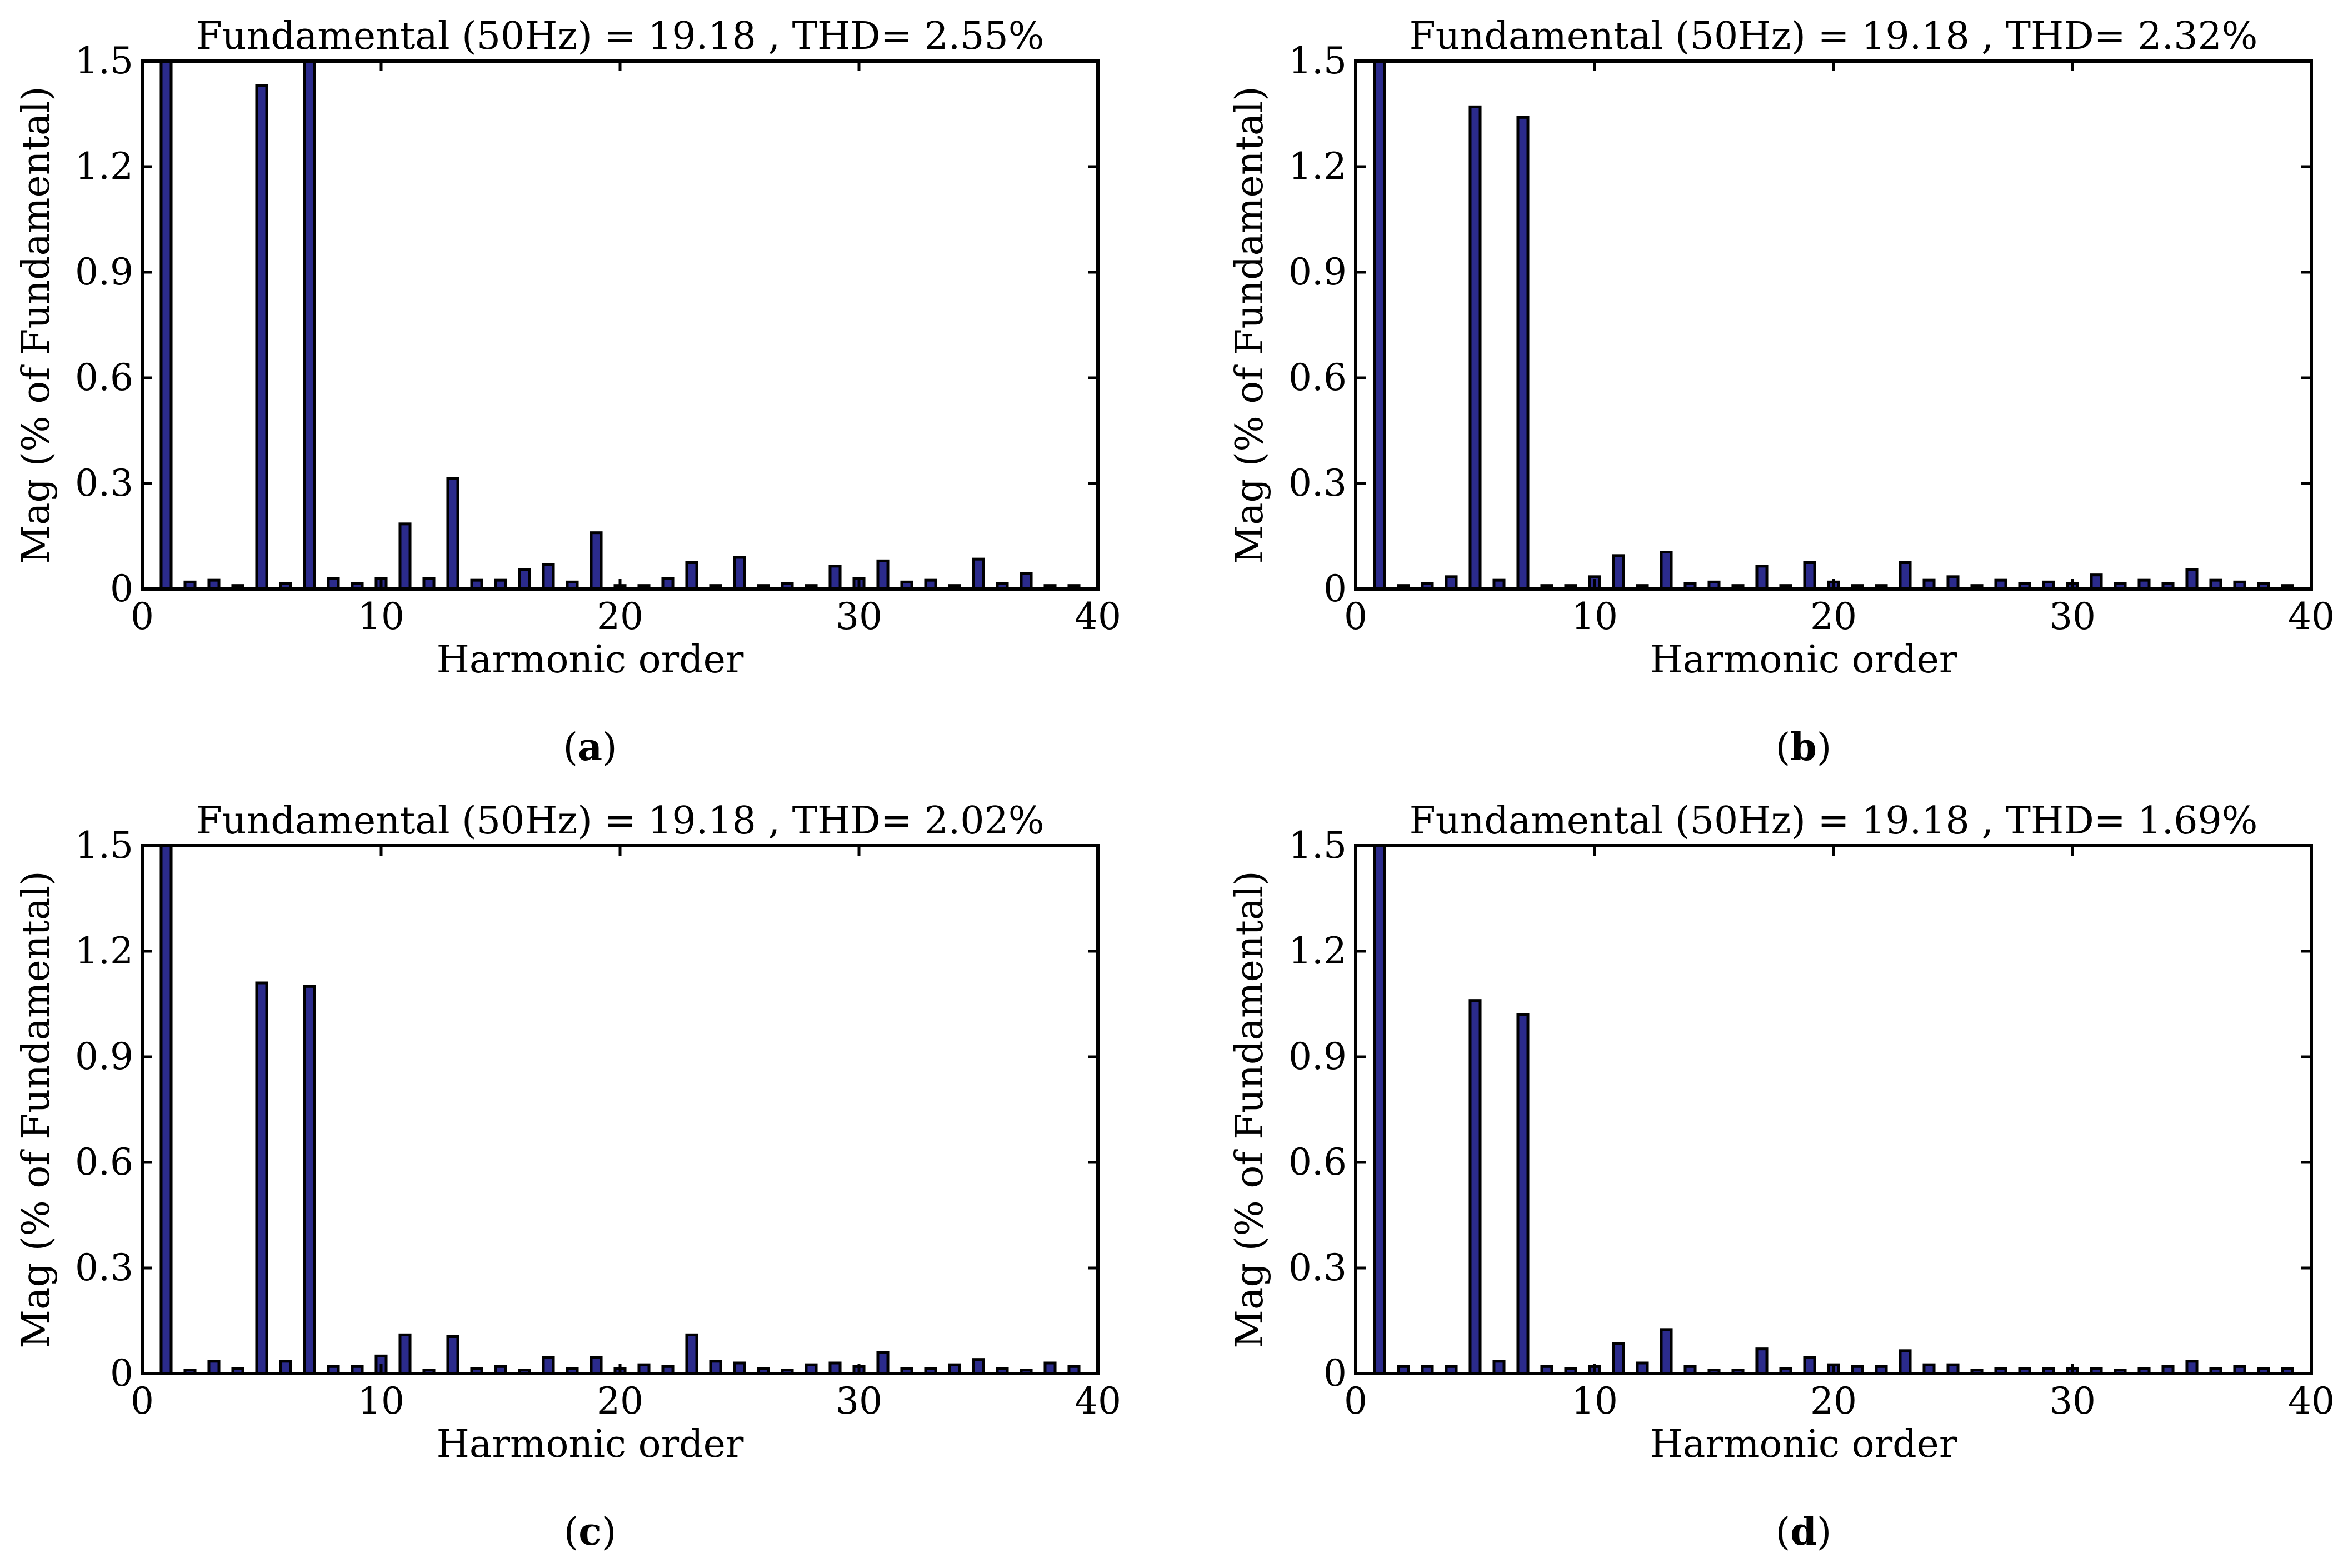 The image size is (2338, 1568). What do you see at coordinates (590, 747) in the screenshot?
I see `panel-label: (a)` at bounding box center [590, 747].